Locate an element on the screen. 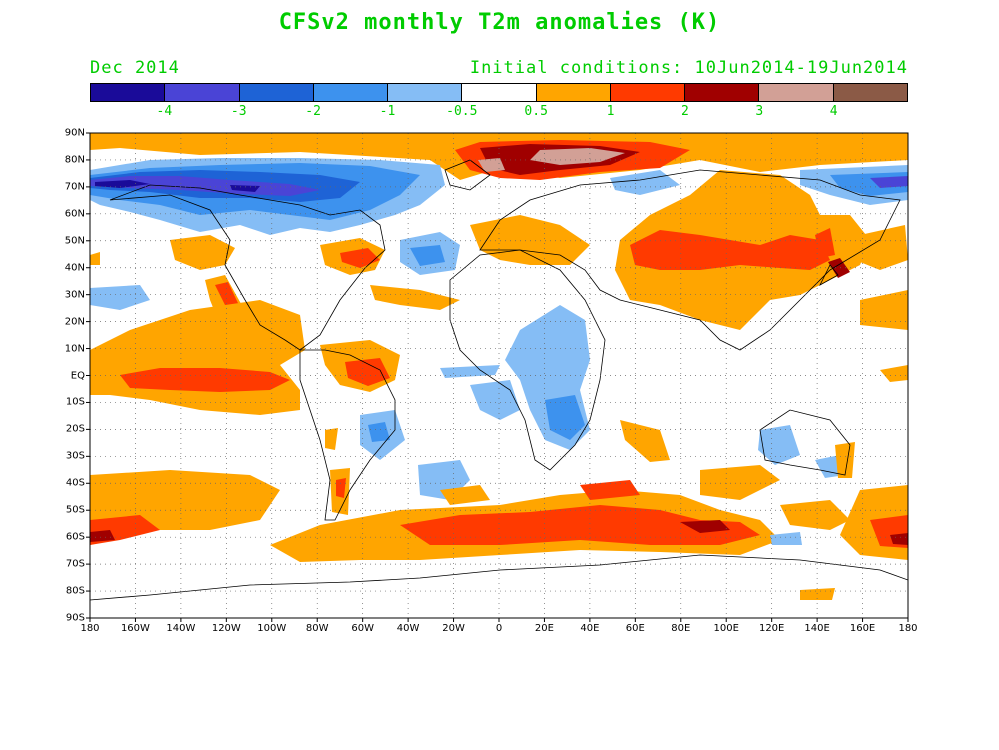 Image resolution: width=999 pixels, height=750 pixels. lat-label: EQ is located at coordinates (77, 375).